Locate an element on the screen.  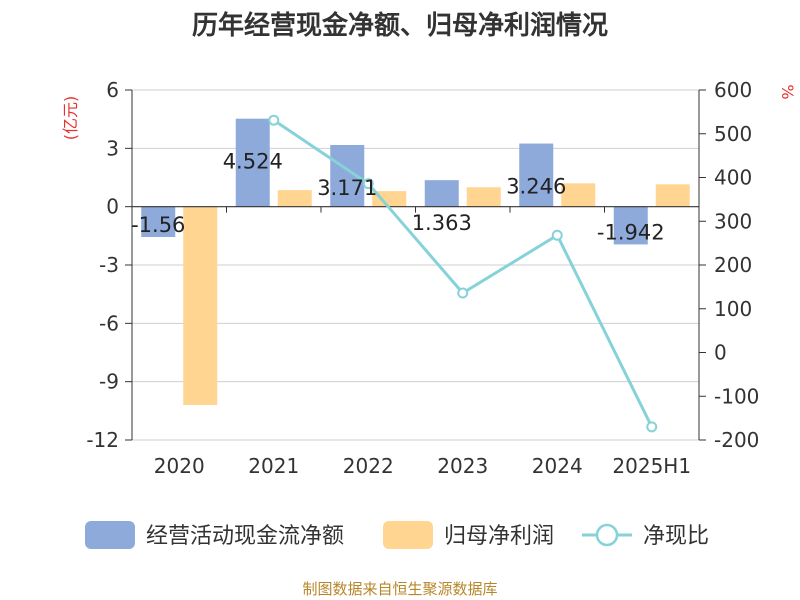
legend-label-ratio: 净现比 is located at coordinates (676, 536).